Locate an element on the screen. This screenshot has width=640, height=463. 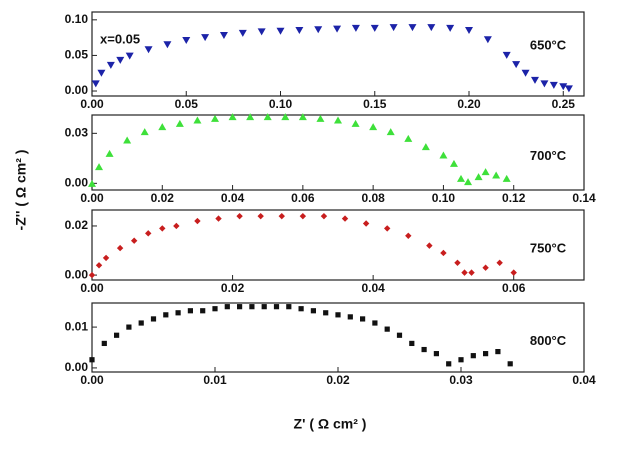
x-tick-label: 0.20 is located at coordinates (469, 104).